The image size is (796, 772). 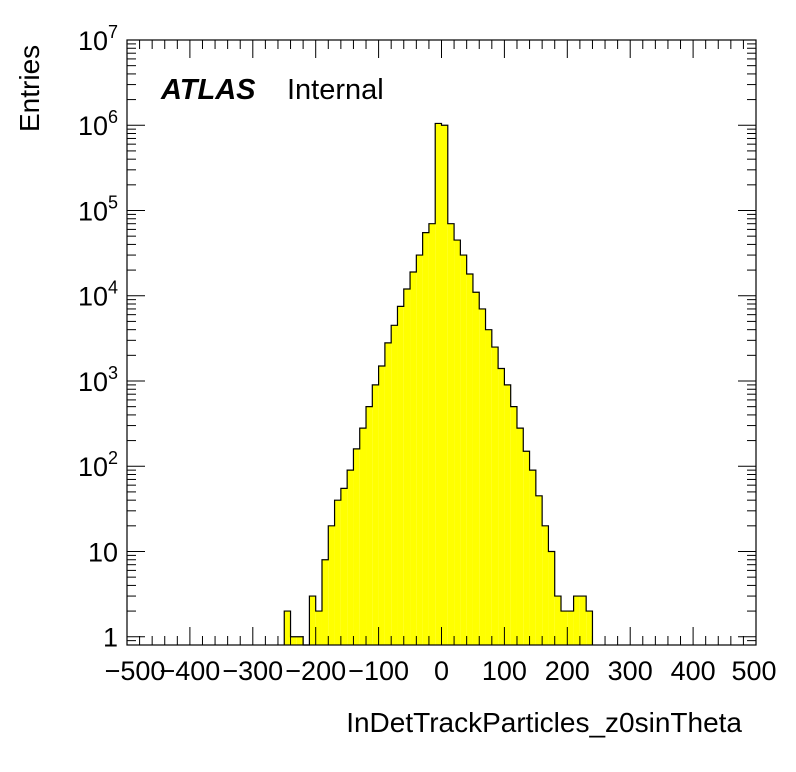 What do you see at coordinates (98, 209) in the screenshot?
I see `y-tick-label: 10⁵` at bounding box center [98, 209].